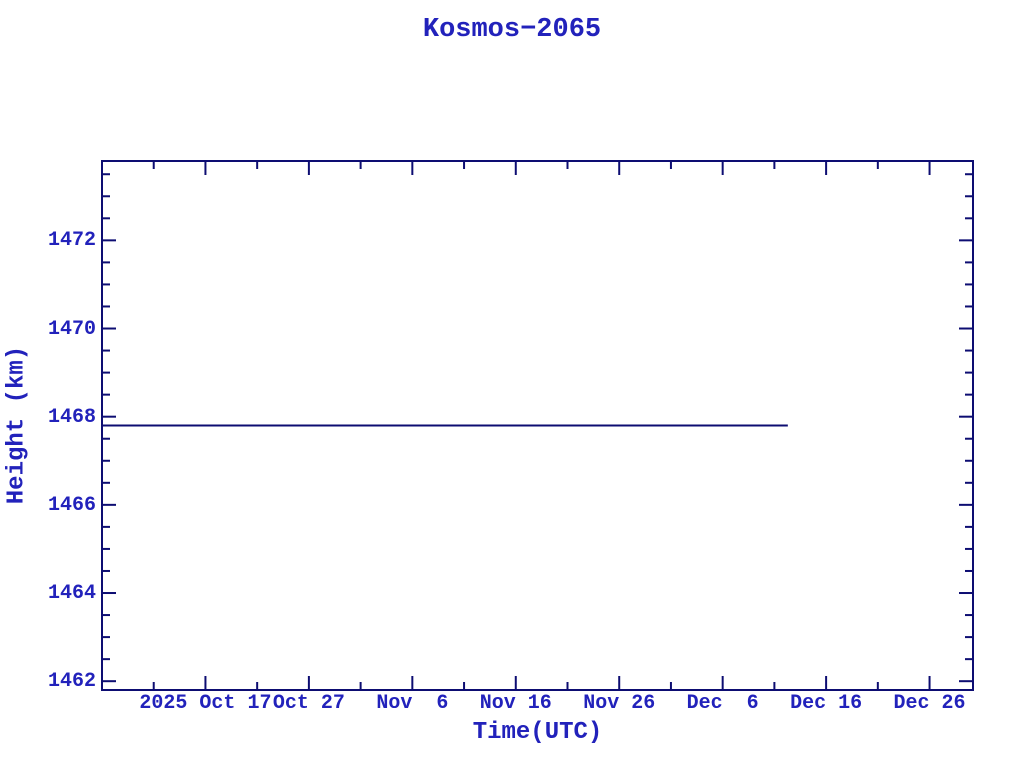  Describe the element at coordinates (929, 703) in the screenshot. I see `x-tick-label: Dec 26` at that location.